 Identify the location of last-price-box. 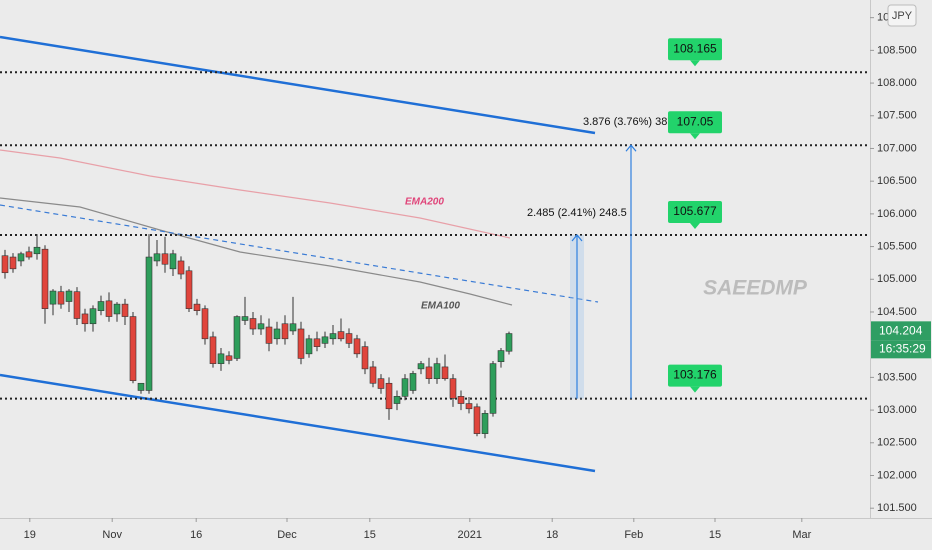
(901, 331).